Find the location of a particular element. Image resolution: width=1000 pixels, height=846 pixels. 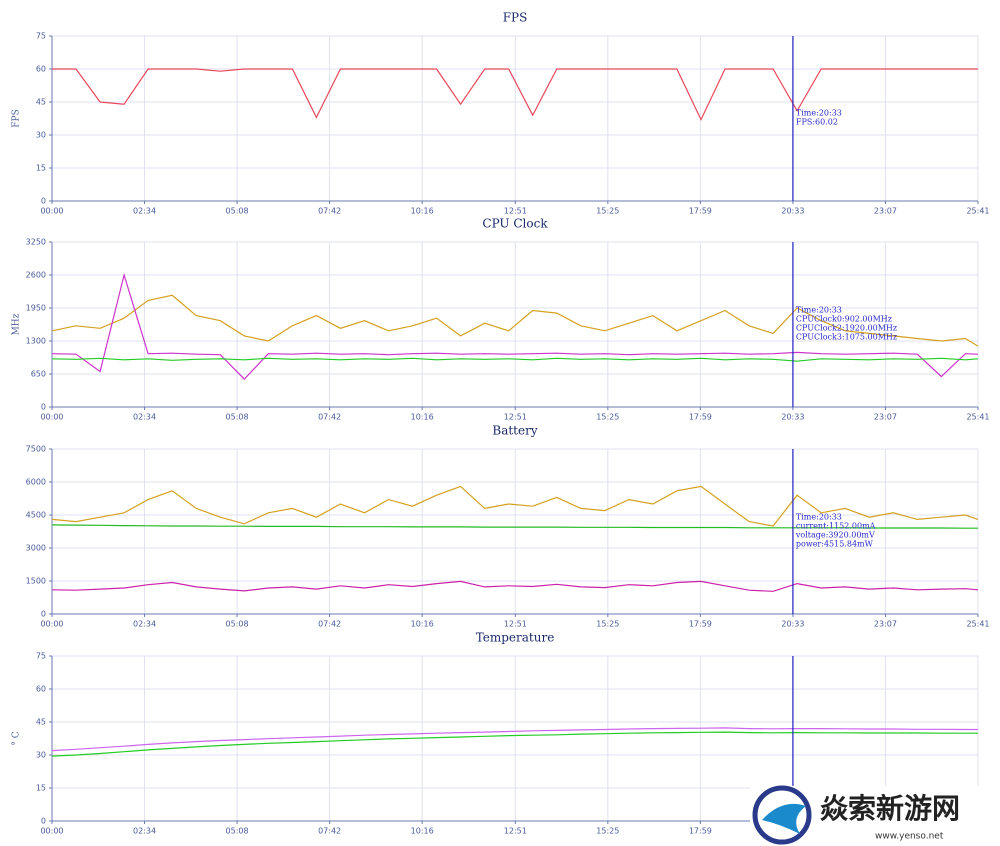

chart-title: Battery is located at coordinates (514, 431).